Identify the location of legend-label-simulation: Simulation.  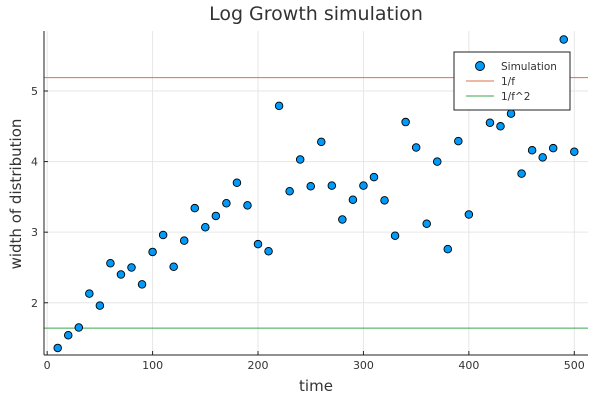
(529, 67).